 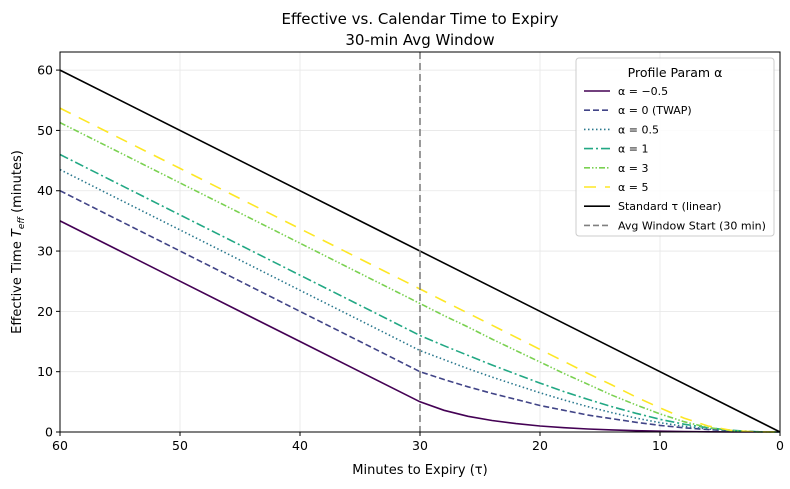 What do you see at coordinates (660, 445) in the screenshot?
I see `x-tick-label: 10` at bounding box center [660, 445].